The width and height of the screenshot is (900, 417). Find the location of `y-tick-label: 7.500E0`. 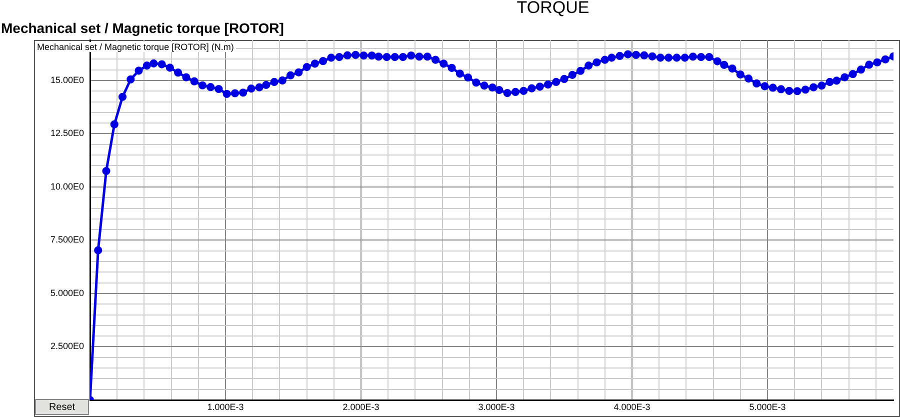

y-tick-label: 7.500E0 is located at coordinates (67, 239).